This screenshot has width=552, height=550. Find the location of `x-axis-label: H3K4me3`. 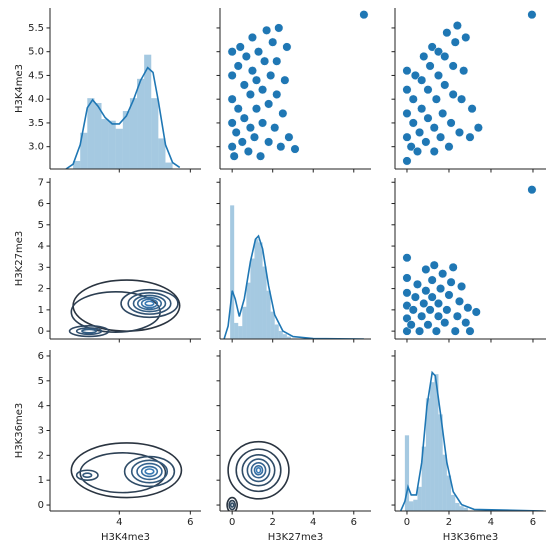

x-axis-label: H3K4me3 is located at coordinates (125, 537).